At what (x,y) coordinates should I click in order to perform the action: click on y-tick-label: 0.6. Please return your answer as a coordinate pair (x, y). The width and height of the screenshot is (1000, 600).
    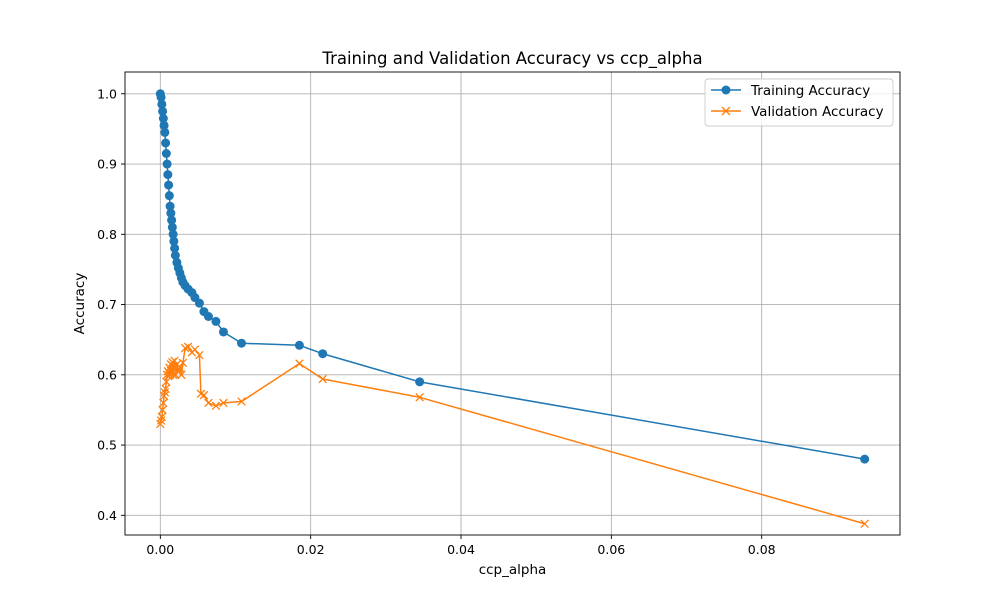
    Looking at the image, I should click on (107, 374).